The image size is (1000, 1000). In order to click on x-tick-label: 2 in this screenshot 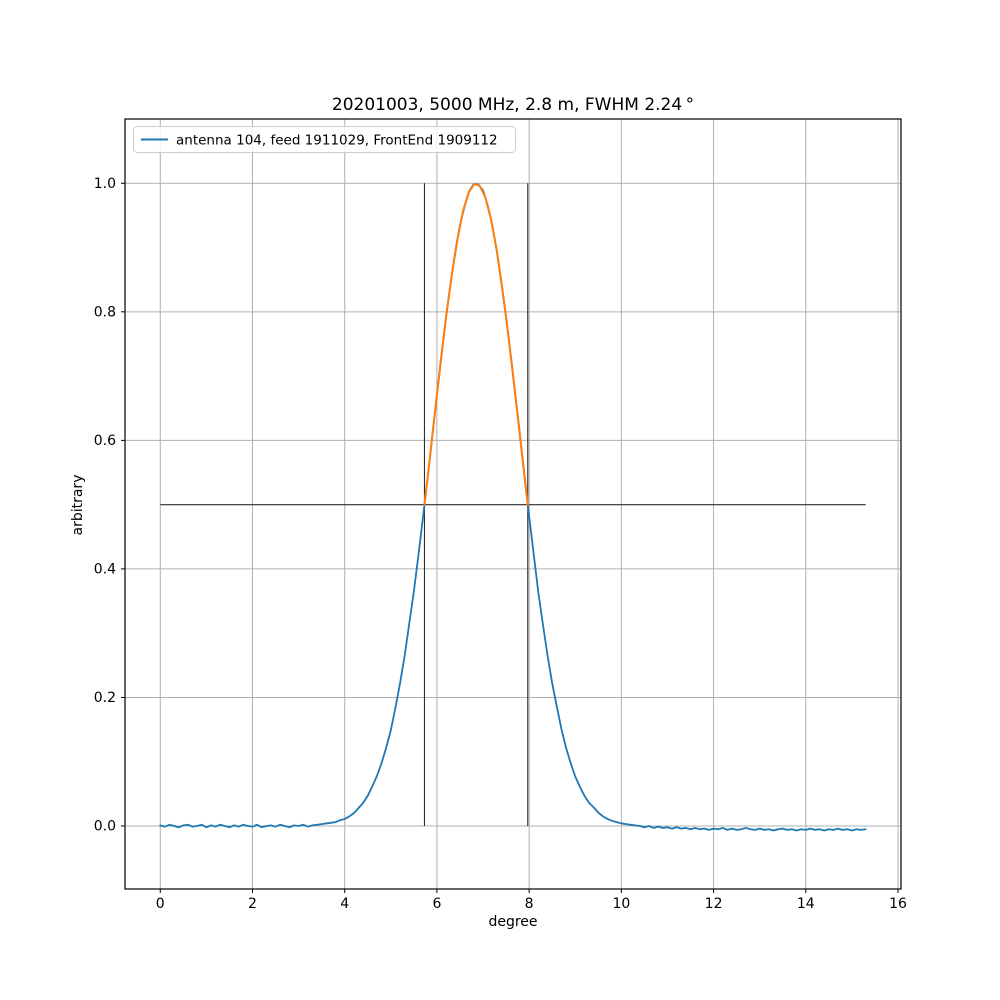, I will do `click(252, 904)`.